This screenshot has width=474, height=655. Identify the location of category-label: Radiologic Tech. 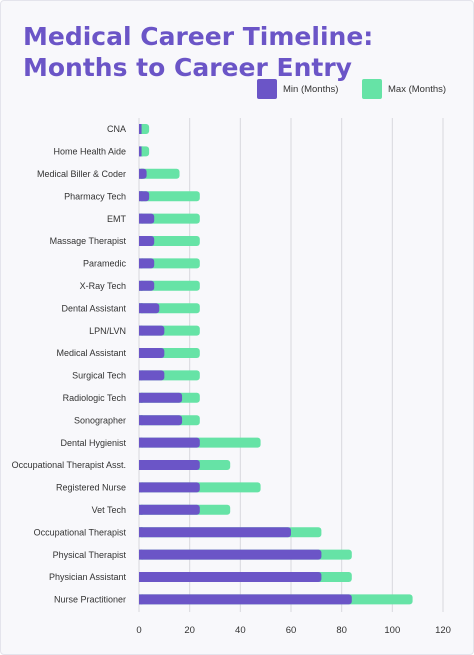
(94, 398).